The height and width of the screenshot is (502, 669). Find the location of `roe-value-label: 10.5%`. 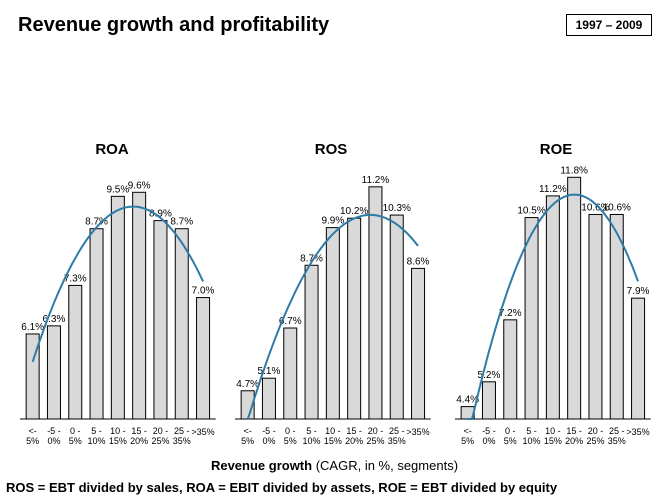

roe-value-label: 10.5% is located at coordinates (531, 211).